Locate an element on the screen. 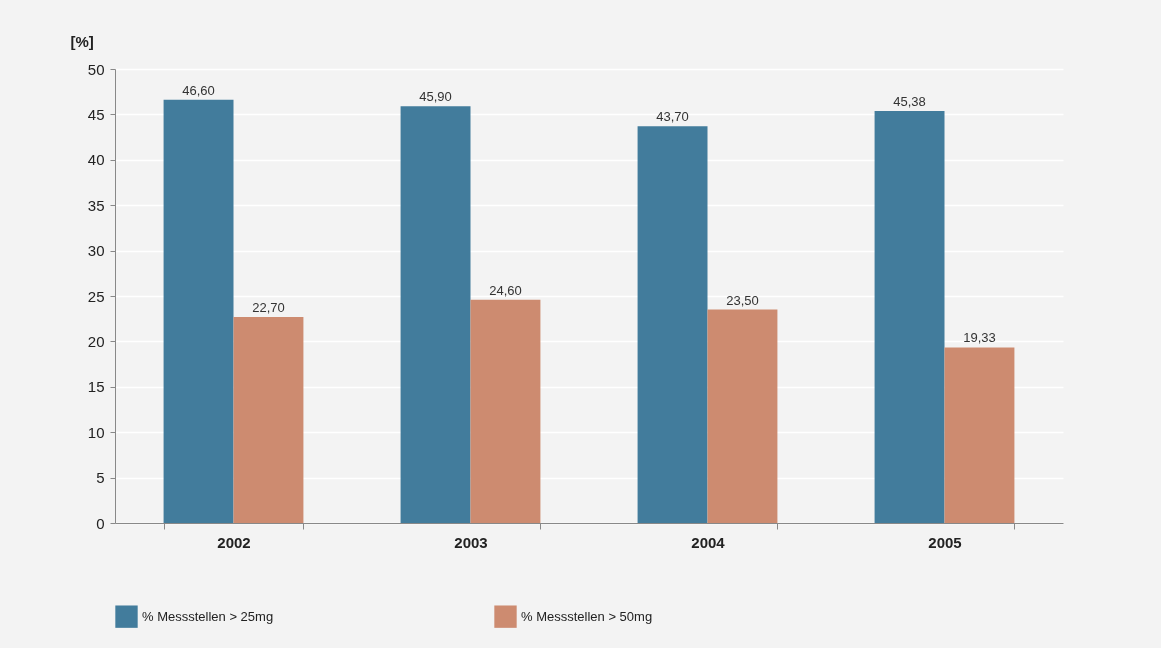  y-tick-label: 40 is located at coordinates (96, 160).